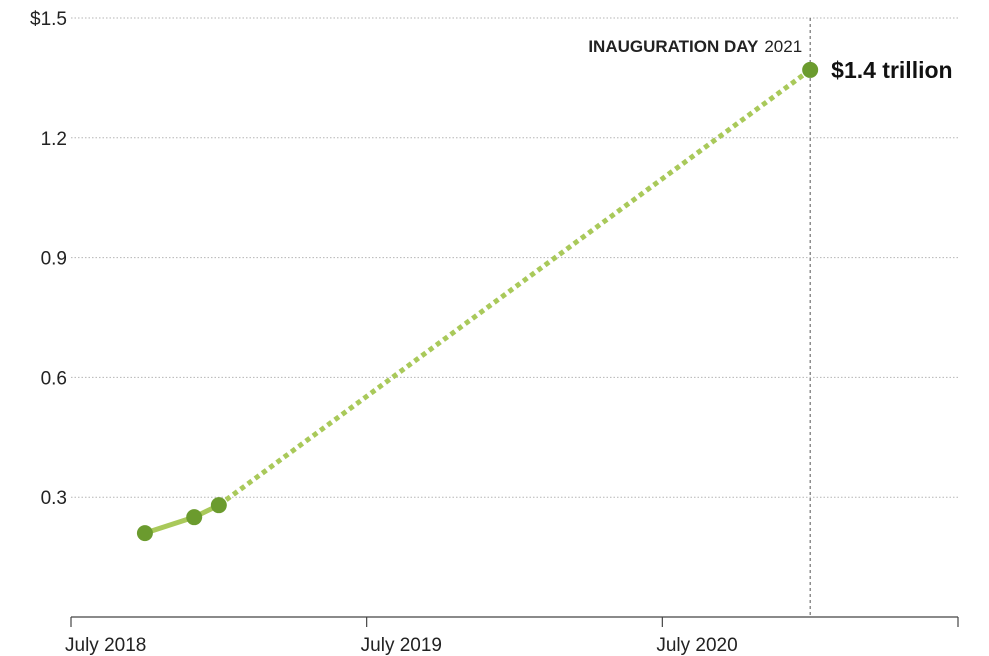  What do you see at coordinates (512, 636) in the screenshot?
I see `x-axis-ticks: July 2018 July 2019 July 2020` at bounding box center [512, 636].